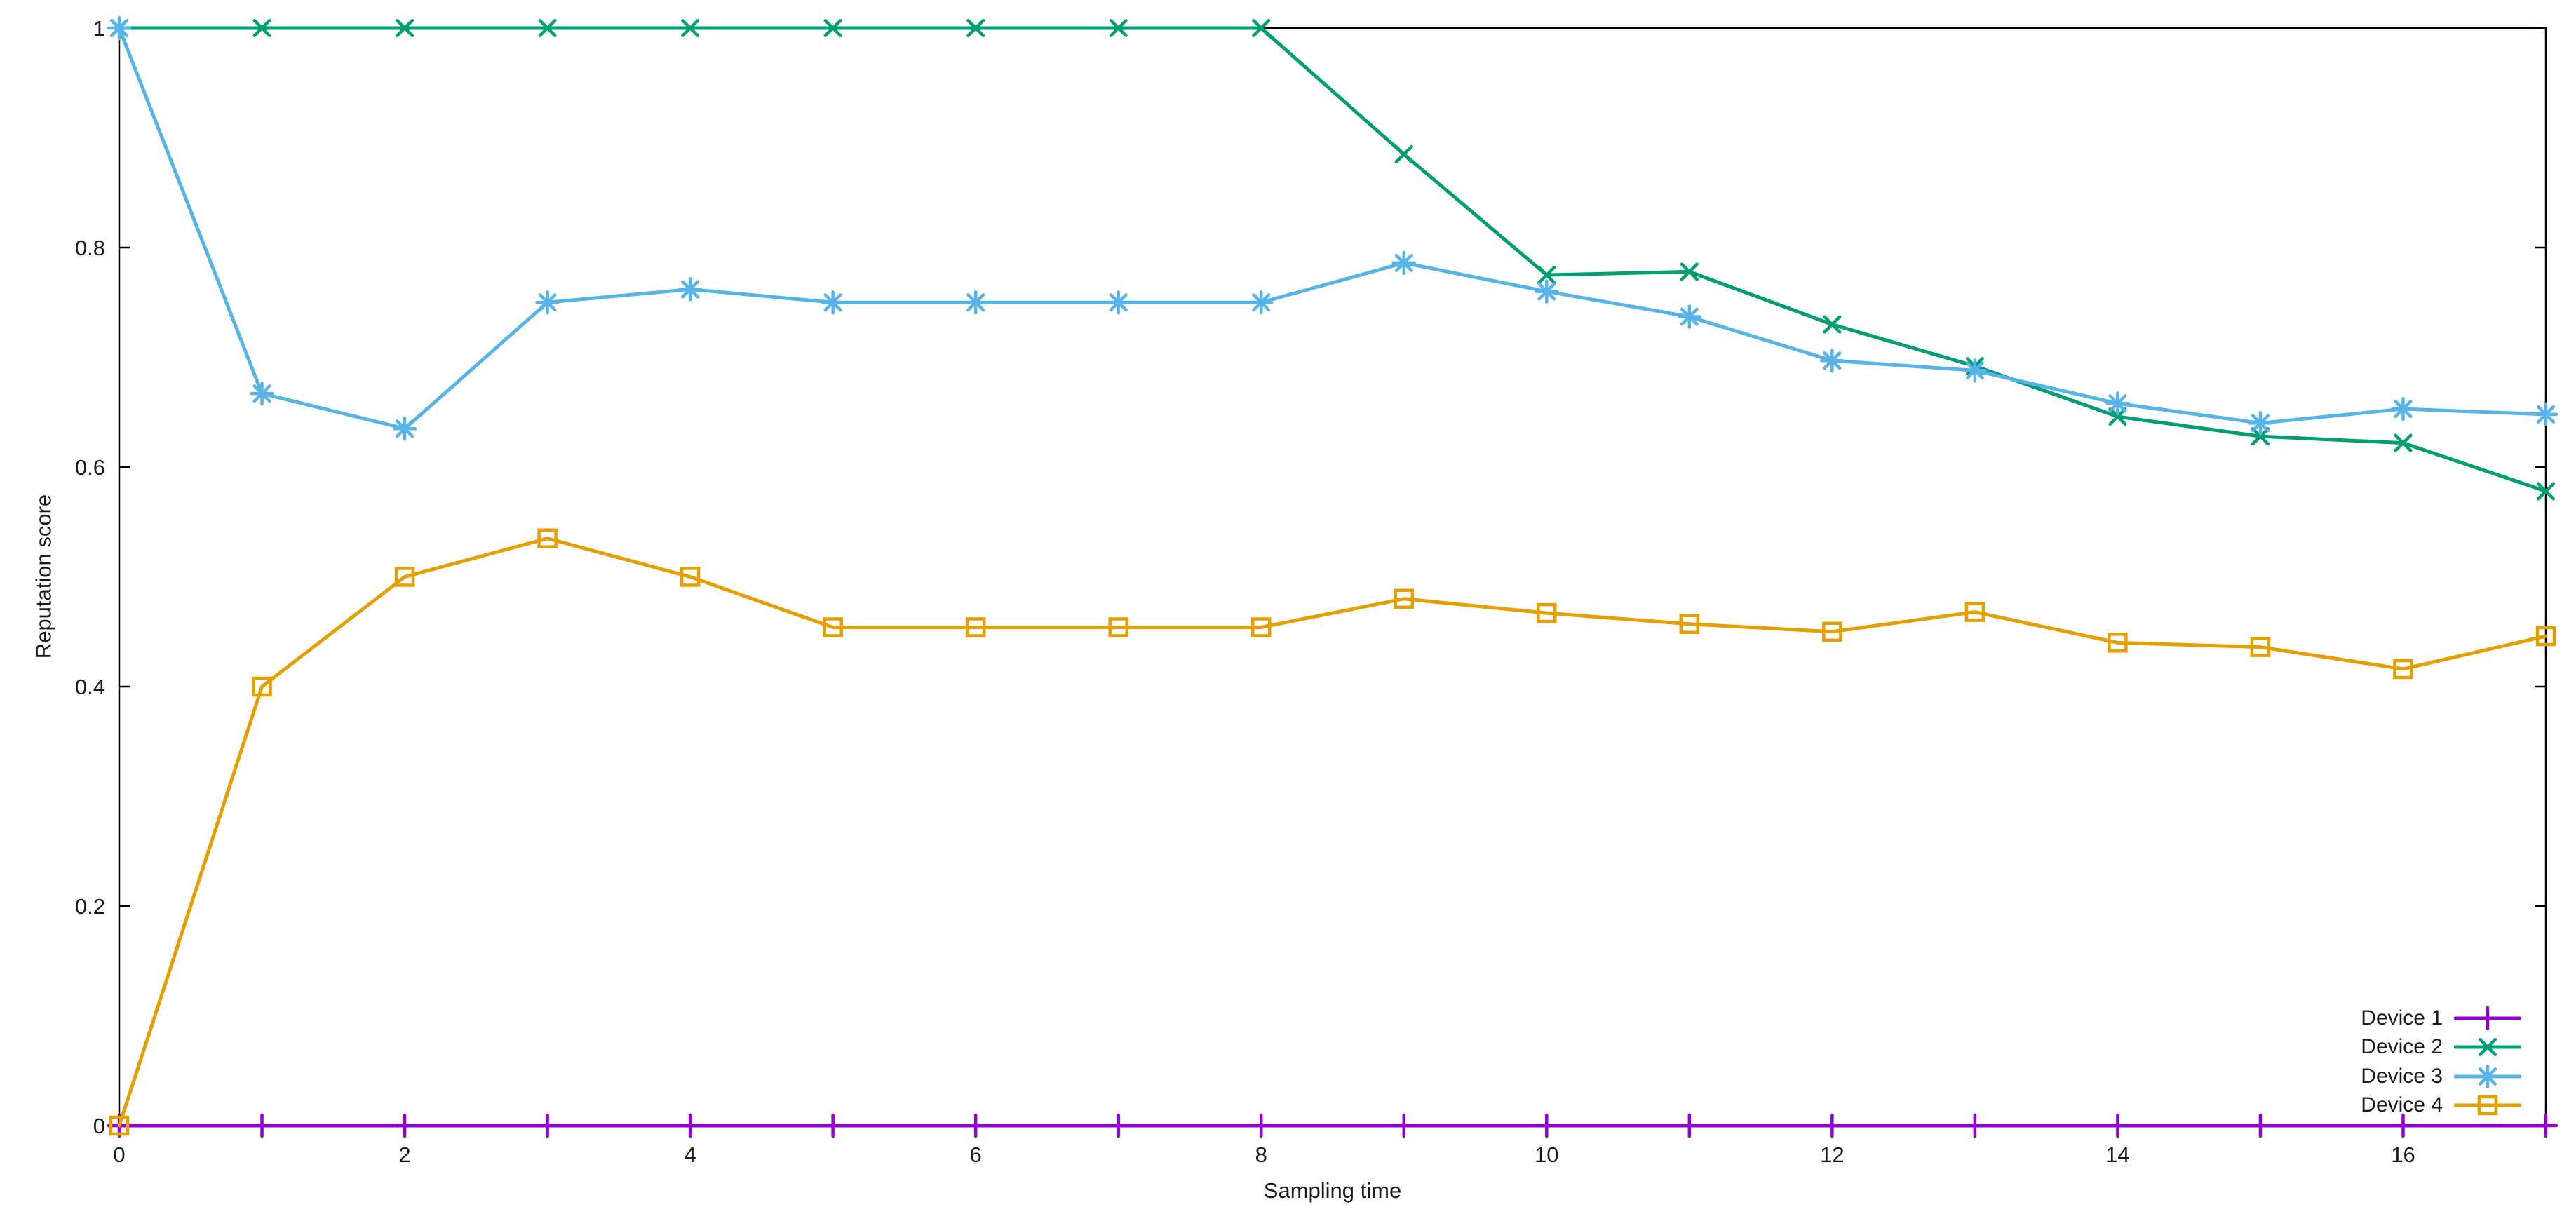 The width and height of the screenshot is (2576, 1228). Describe the element at coordinates (2117, 1154) in the screenshot. I see `svg-text: 14` at that location.